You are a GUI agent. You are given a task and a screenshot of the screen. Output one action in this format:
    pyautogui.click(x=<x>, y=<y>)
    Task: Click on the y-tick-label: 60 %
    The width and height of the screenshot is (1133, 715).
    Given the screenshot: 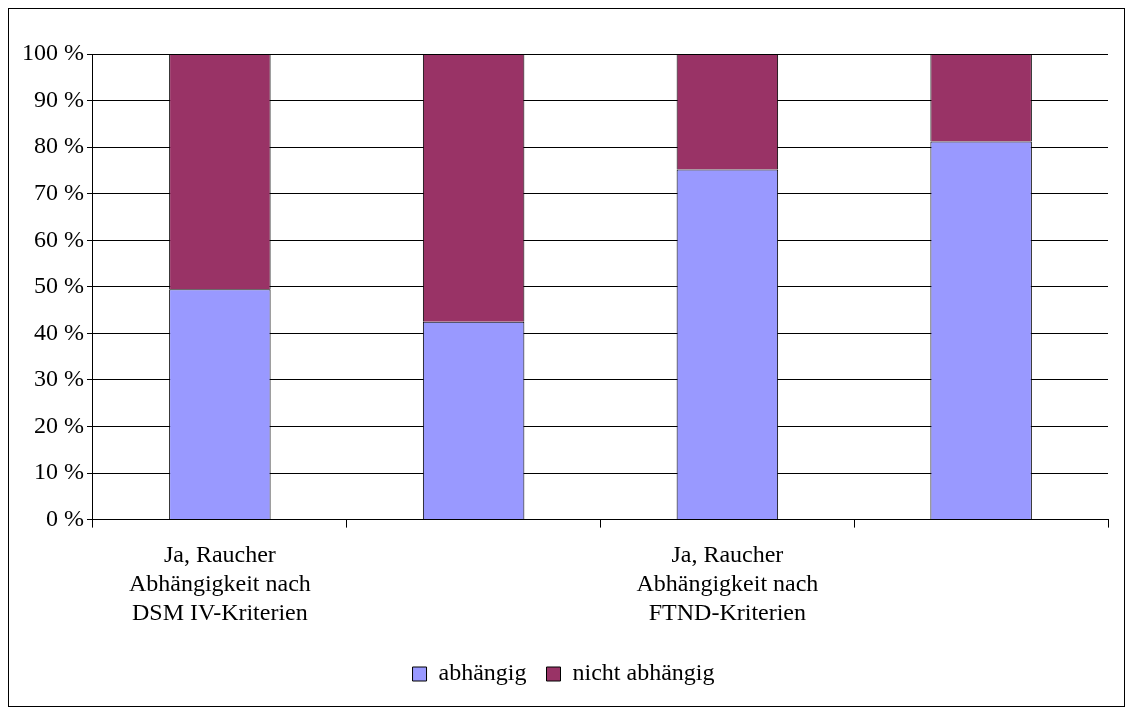 What is the action you would take?
    pyautogui.click(x=58, y=238)
    